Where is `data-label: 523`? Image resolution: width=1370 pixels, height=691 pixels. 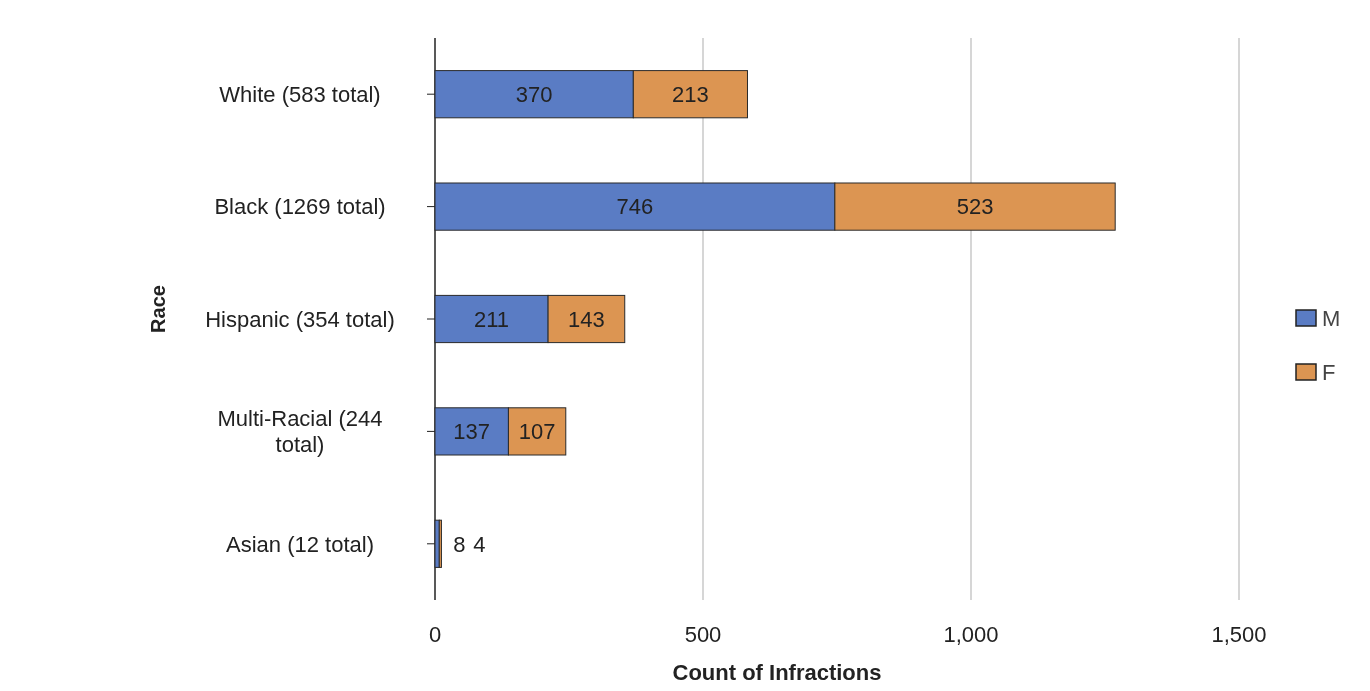 data-label: 523 is located at coordinates (975, 207).